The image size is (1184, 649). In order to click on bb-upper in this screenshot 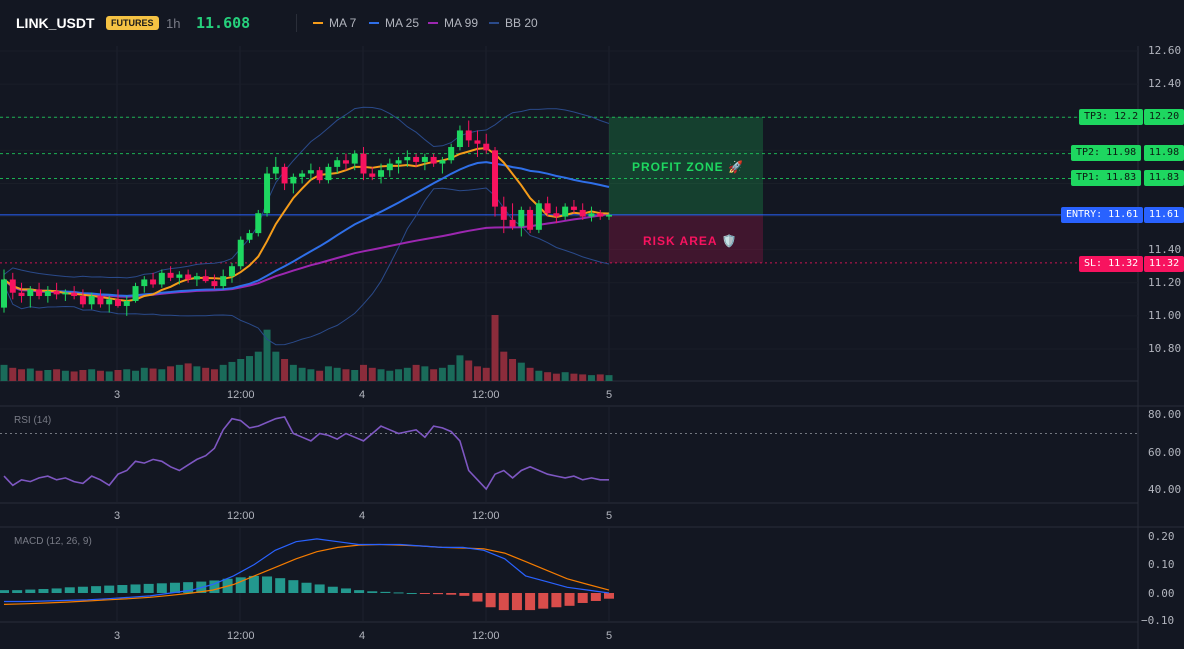, I will do `click(306, 192)`.